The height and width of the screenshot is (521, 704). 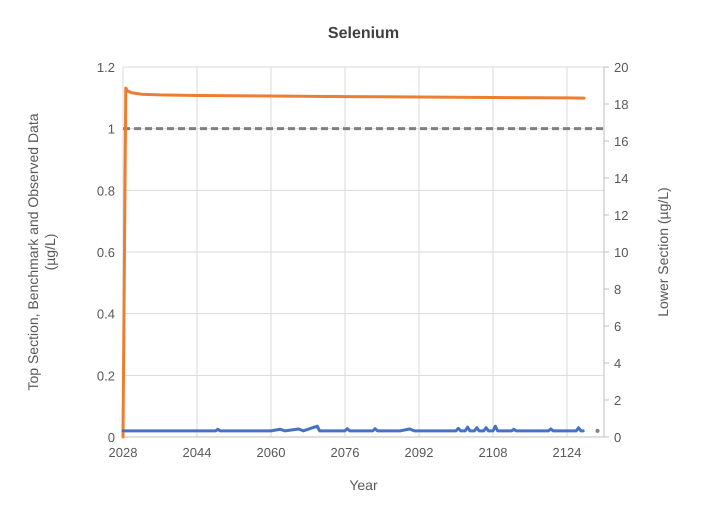 I want to click on y-tick-label: 0.8, so click(x=105, y=190).